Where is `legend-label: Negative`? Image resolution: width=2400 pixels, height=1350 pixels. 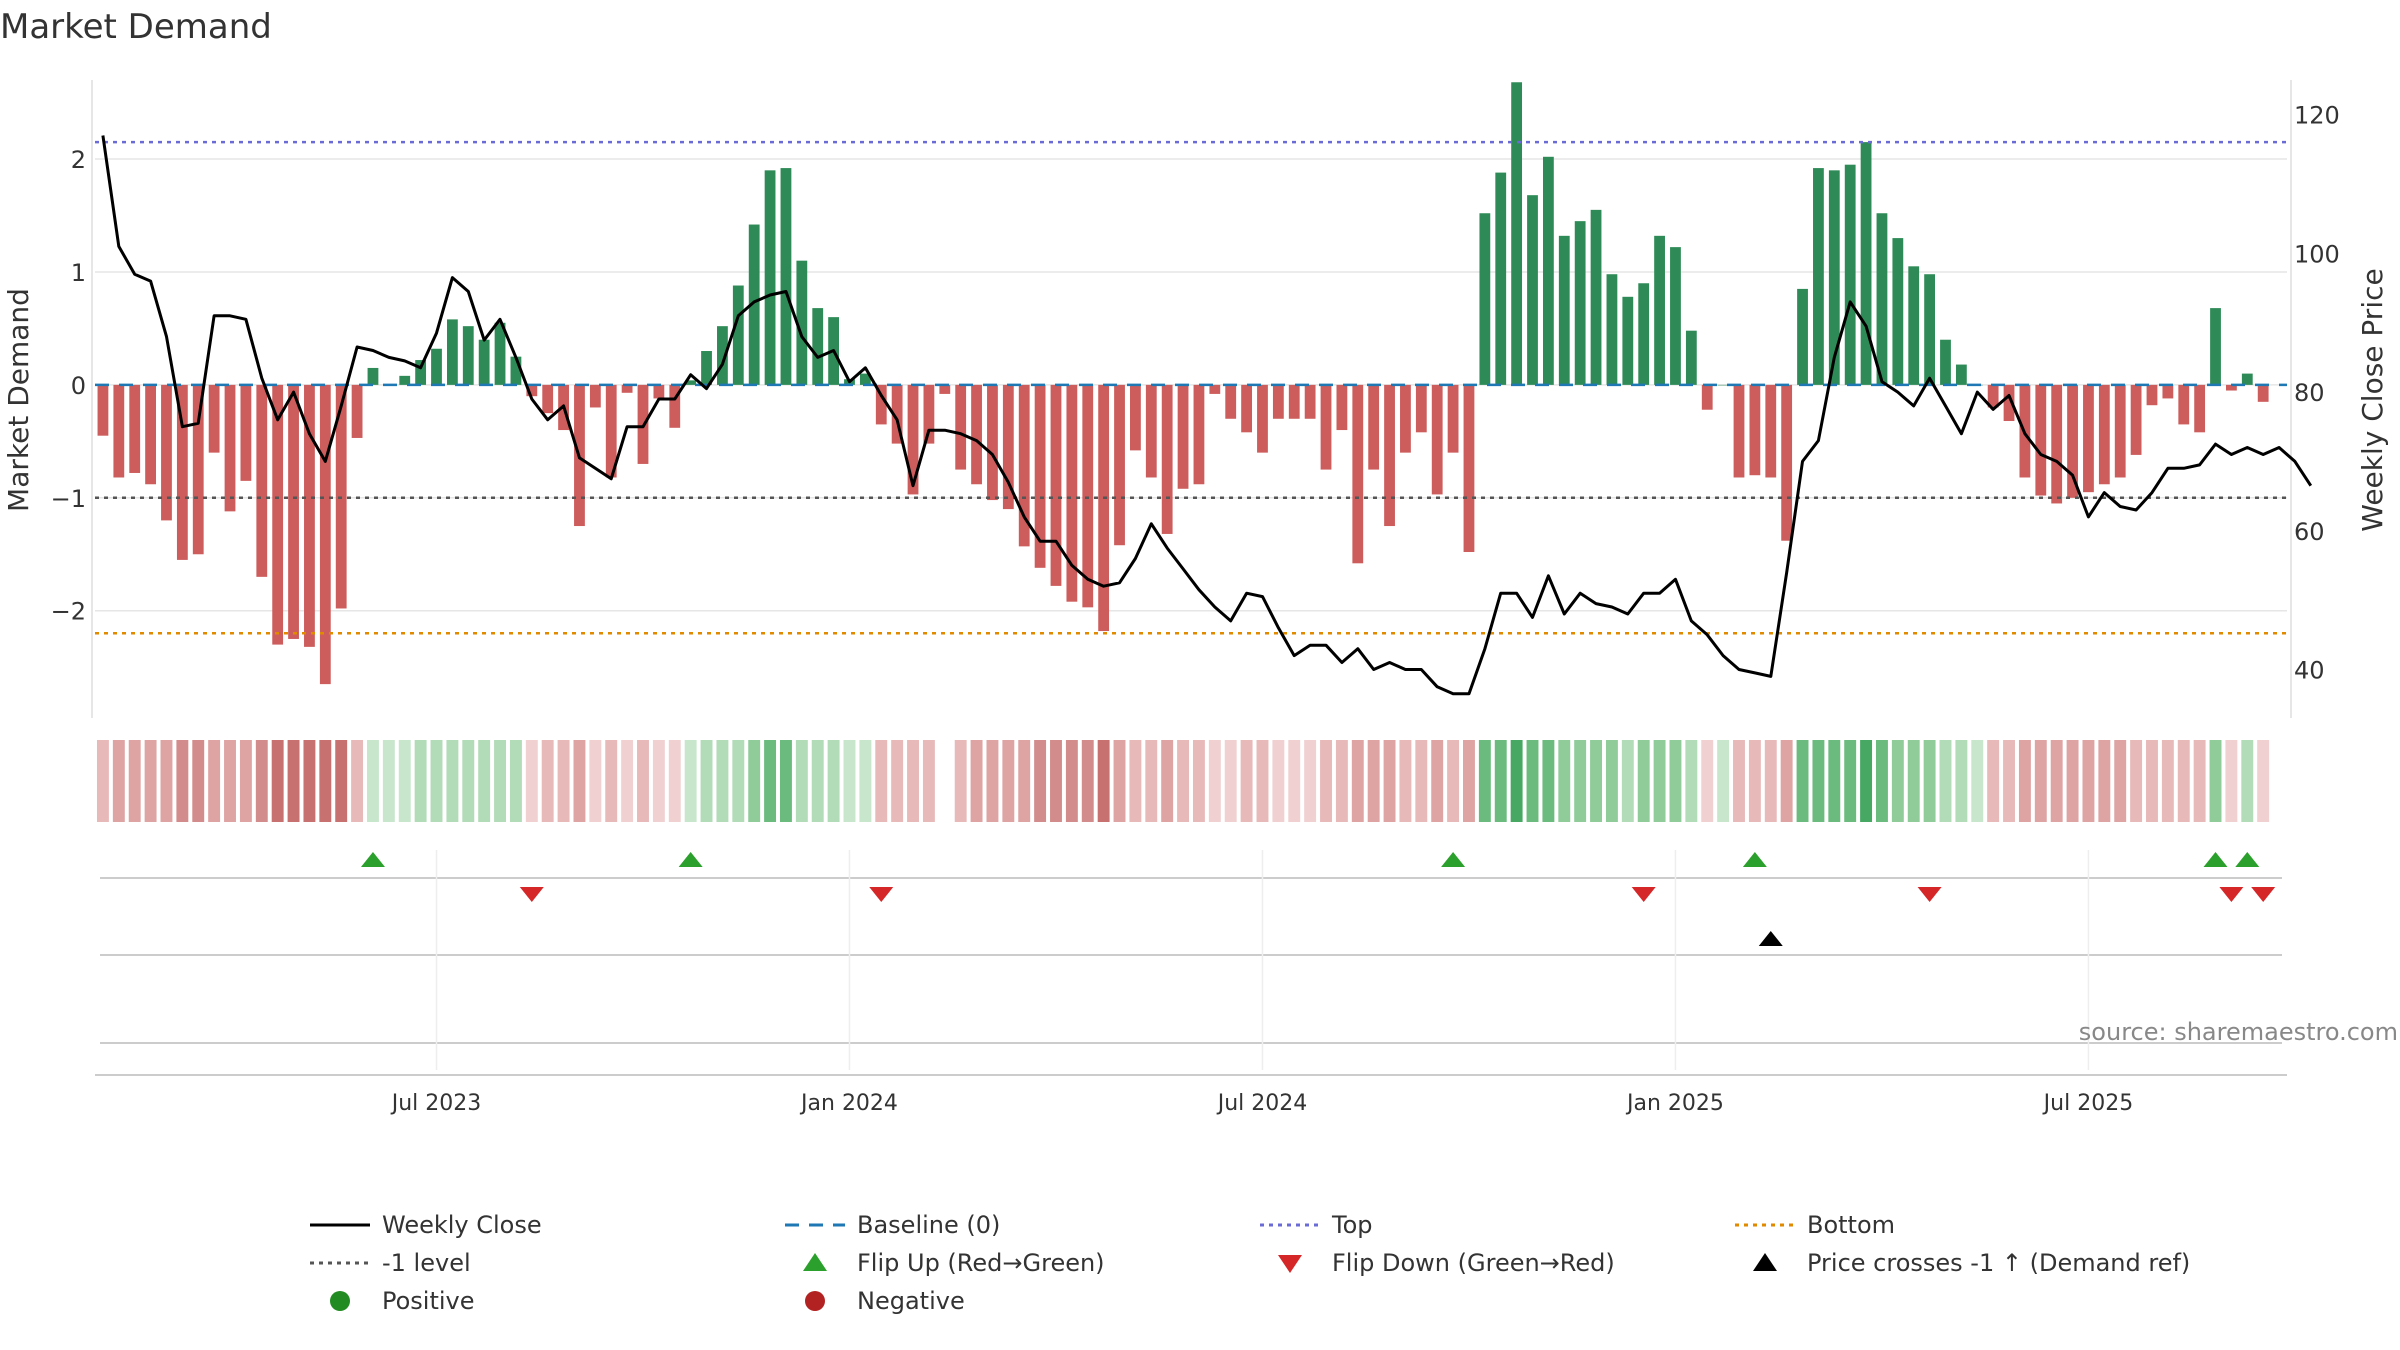
legend-label: Negative is located at coordinates (911, 1301).